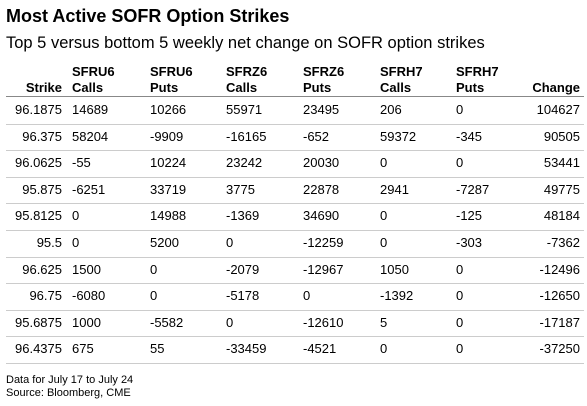 This screenshot has width=587, height=406. I want to click on value-cell: -37250, so click(559, 349).